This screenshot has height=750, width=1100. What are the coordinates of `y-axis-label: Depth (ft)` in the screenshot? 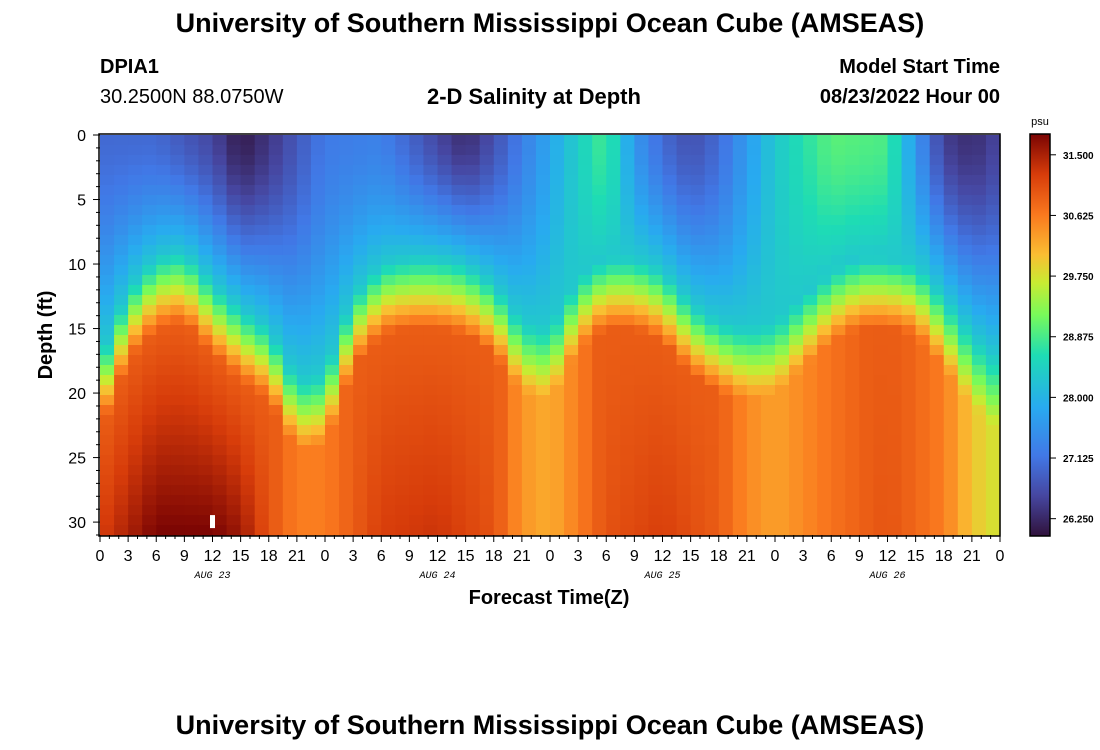 It's located at (46, 335).